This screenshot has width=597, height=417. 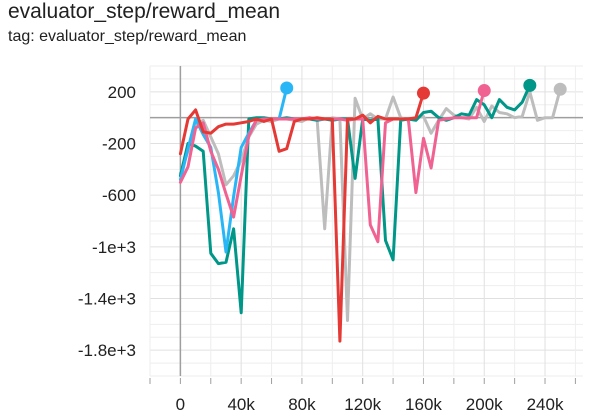 What do you see at coordinates (119, 195) in the screenshot?
I see `y-tick-label: -600` at bounding box center [119, 195].